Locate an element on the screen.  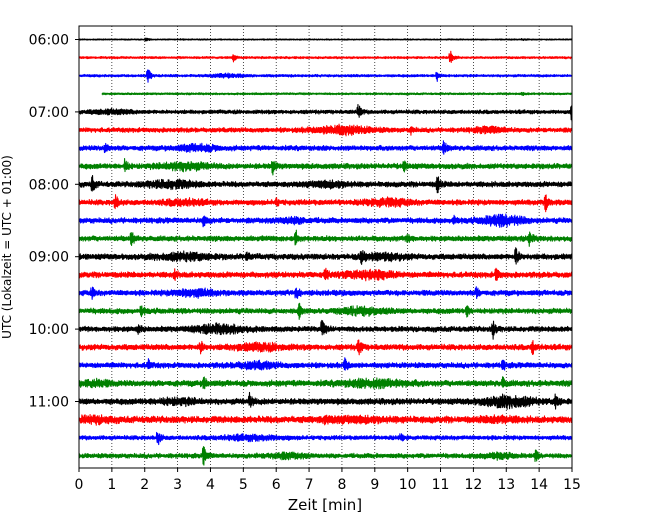
x-tick-label: 0 is located at coordinates (79, 485).